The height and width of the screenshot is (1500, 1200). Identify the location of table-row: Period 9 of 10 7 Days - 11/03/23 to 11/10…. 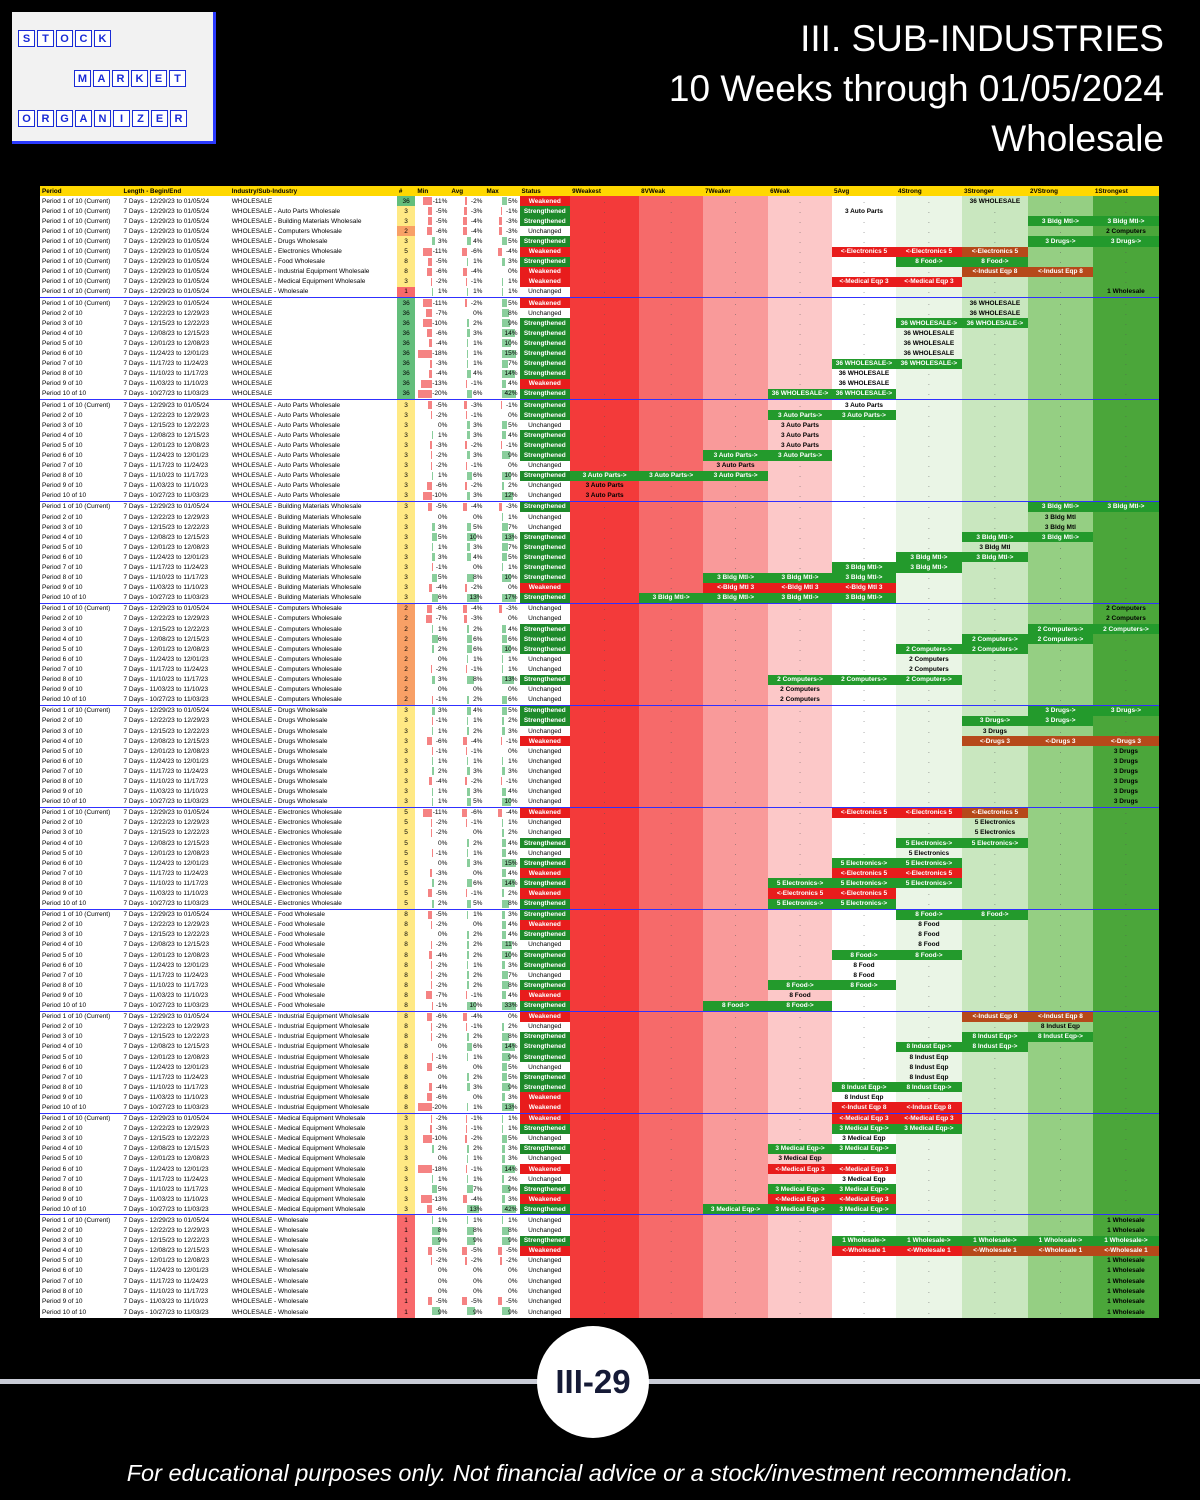
(599, 383).